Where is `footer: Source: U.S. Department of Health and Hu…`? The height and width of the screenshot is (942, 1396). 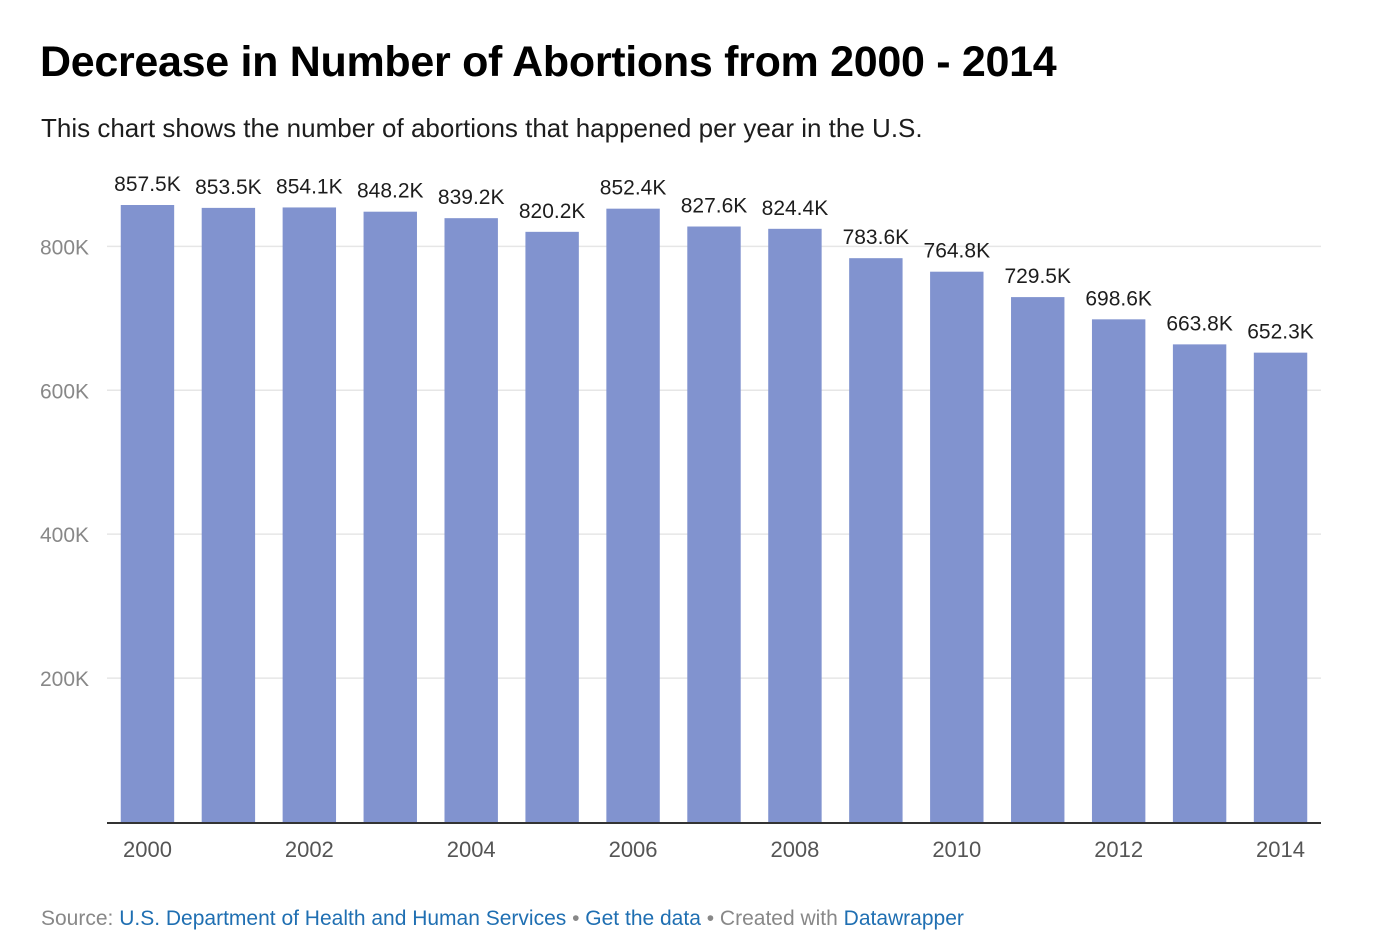
footer: Source: U.S. Department of Health and Hu… is located at coordinates (502, 919).